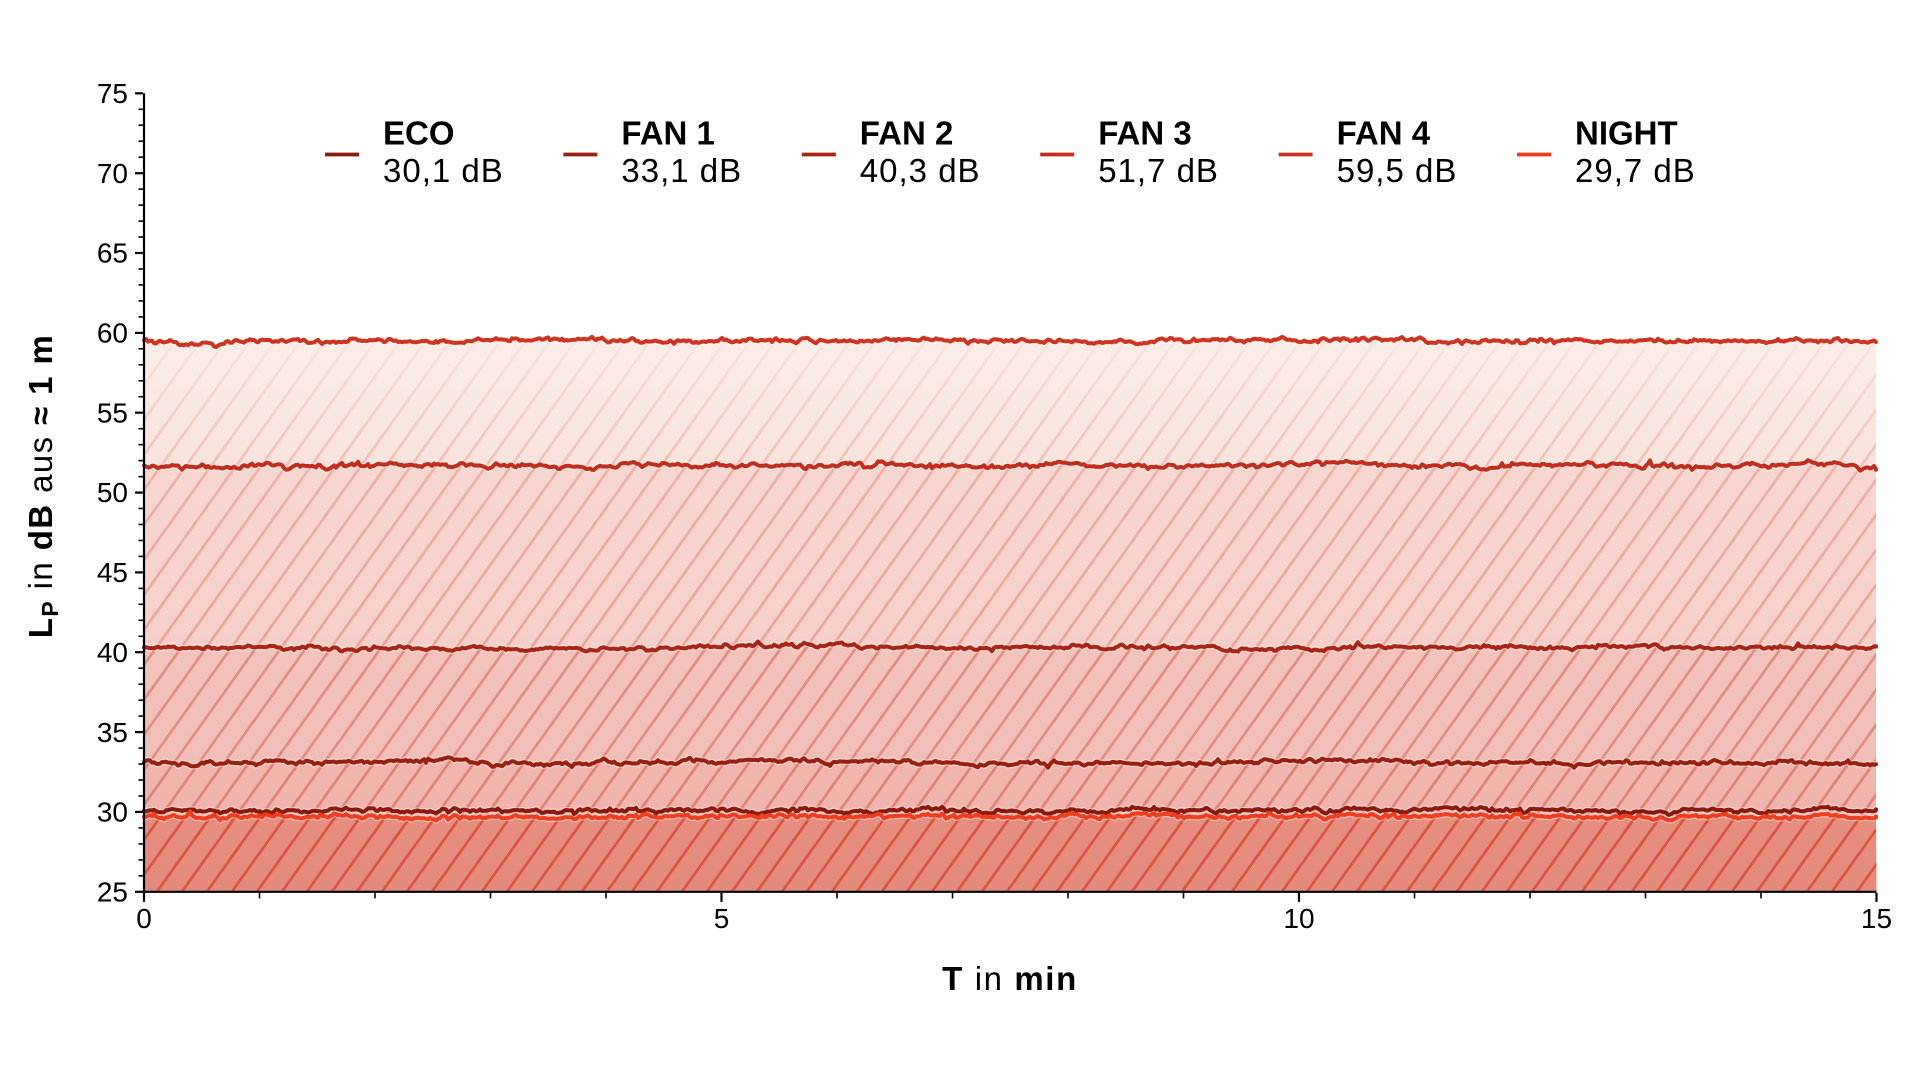 Image resolution: width=1920 pixels, height=1084 pixels. What do you see at coordinates (112, 572) in the screenshot?
I see `svg-text: 45` at bounding box center [112, 572].